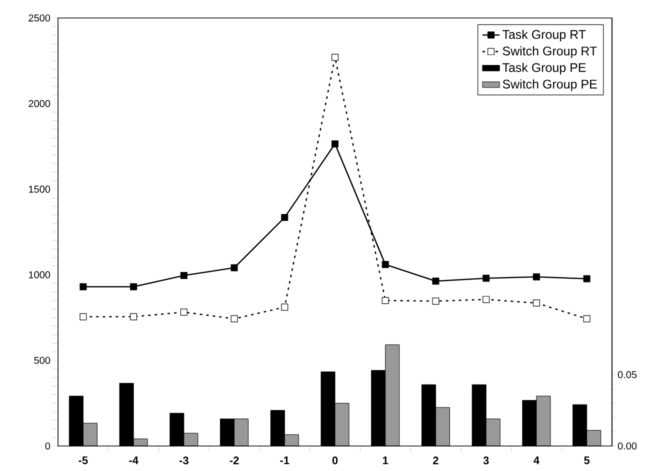 The image size is (654, 471). What do you see at coordinates (42, 360) in the screenshot?
I see `y-tick-label: 500` at bounding box center [42, 360].